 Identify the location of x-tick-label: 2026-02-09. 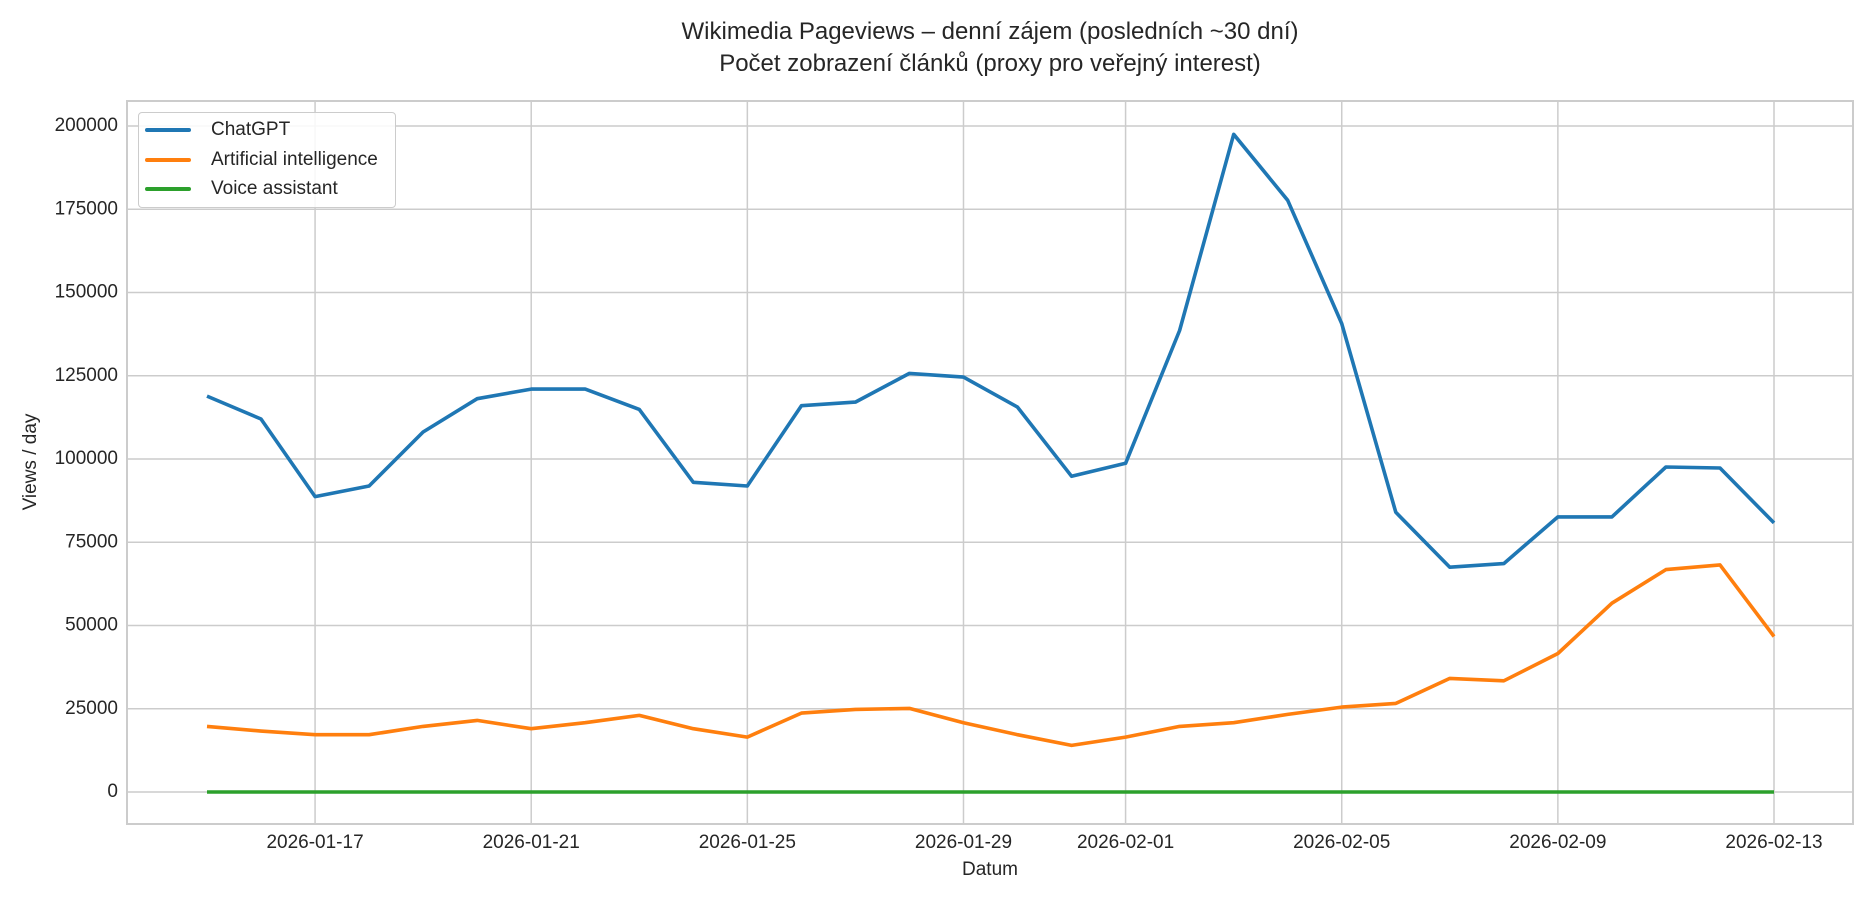
(1557, 842).